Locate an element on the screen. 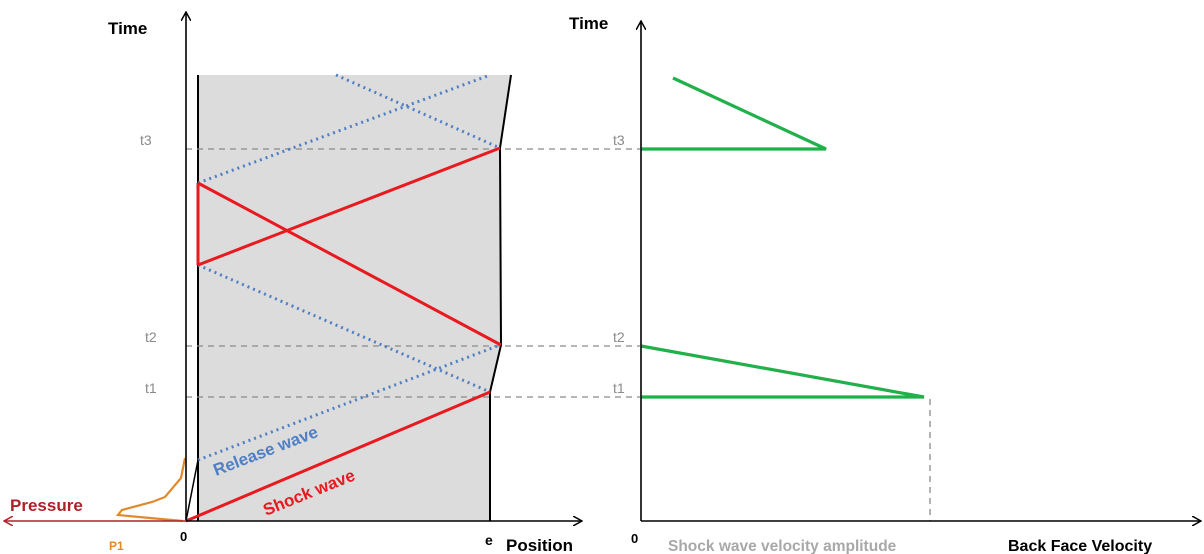 This screenshot has height=554, width=1204. position-axis-label: Position is located at coordinates (539, 545).